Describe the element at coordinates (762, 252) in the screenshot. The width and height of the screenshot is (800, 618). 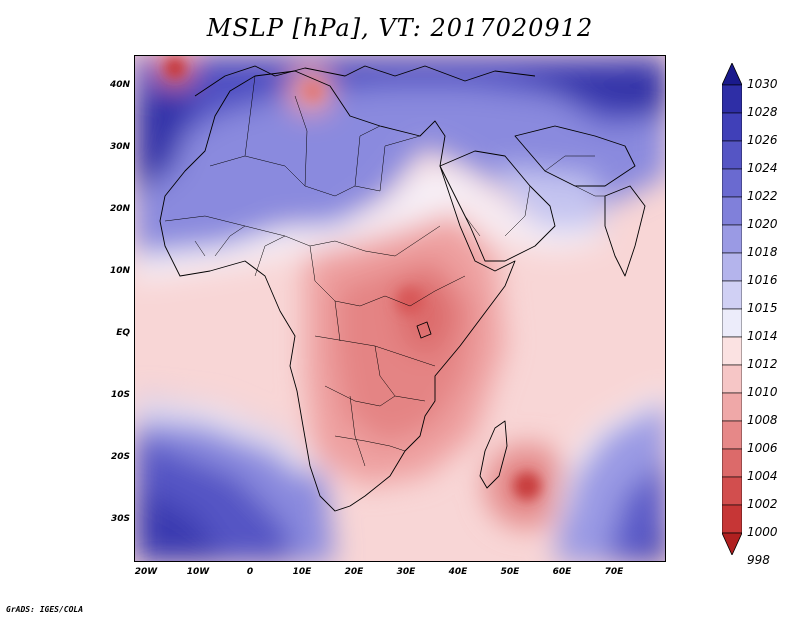
I see `colorbar-tick-label: 1018` at that location.